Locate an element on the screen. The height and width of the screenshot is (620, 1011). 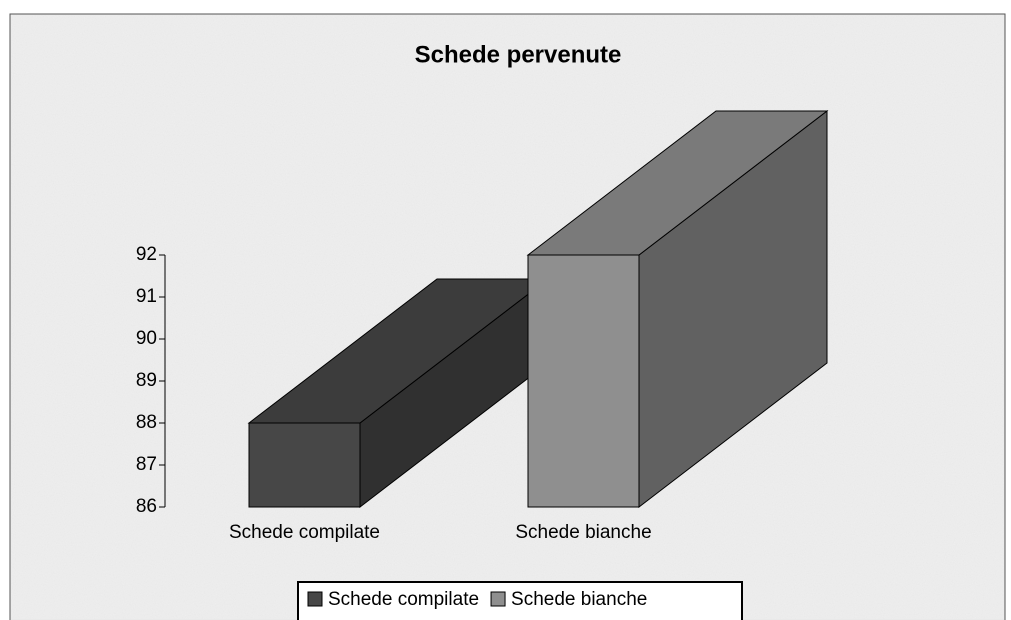
y-tick-label: 90 is located at coordinates (146, 338).